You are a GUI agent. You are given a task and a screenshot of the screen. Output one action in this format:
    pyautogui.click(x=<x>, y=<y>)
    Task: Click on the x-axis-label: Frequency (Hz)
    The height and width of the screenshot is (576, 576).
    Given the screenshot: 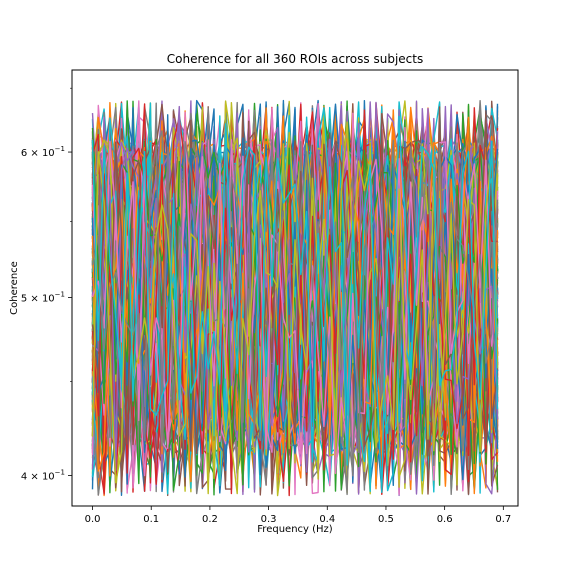 What is the action you would take?
    pyautogui.click(x=295, y=529)
    